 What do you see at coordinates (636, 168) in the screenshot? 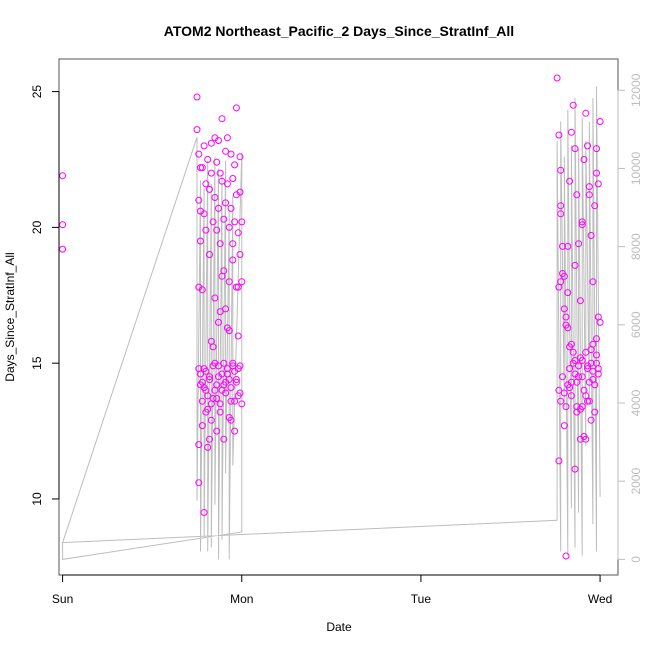
I see `y2-tick-label: 10000` at bounding box center [636, 168].